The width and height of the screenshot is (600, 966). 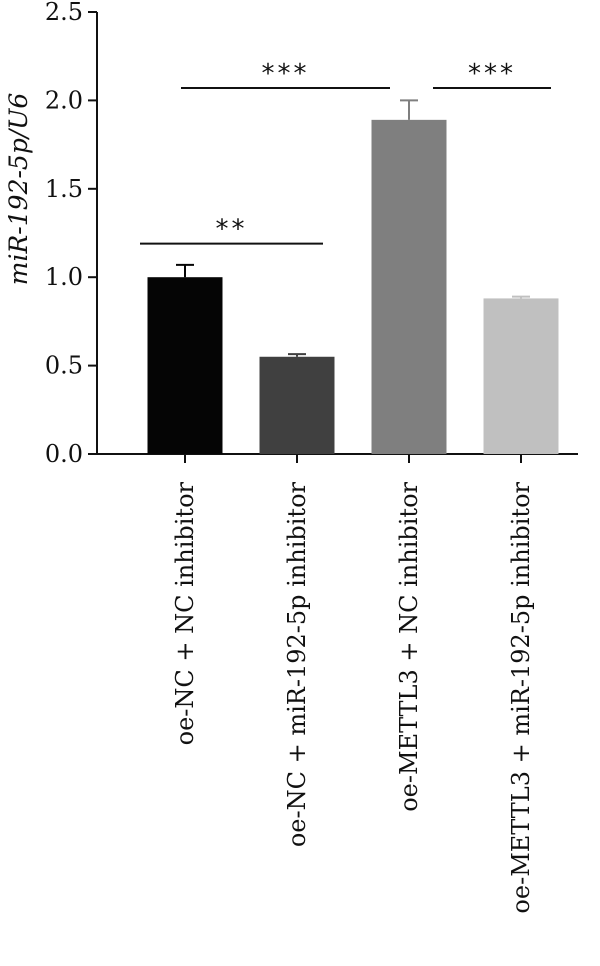 I want to click on y-tick-label: 1.0, so click(x=64, y=277).